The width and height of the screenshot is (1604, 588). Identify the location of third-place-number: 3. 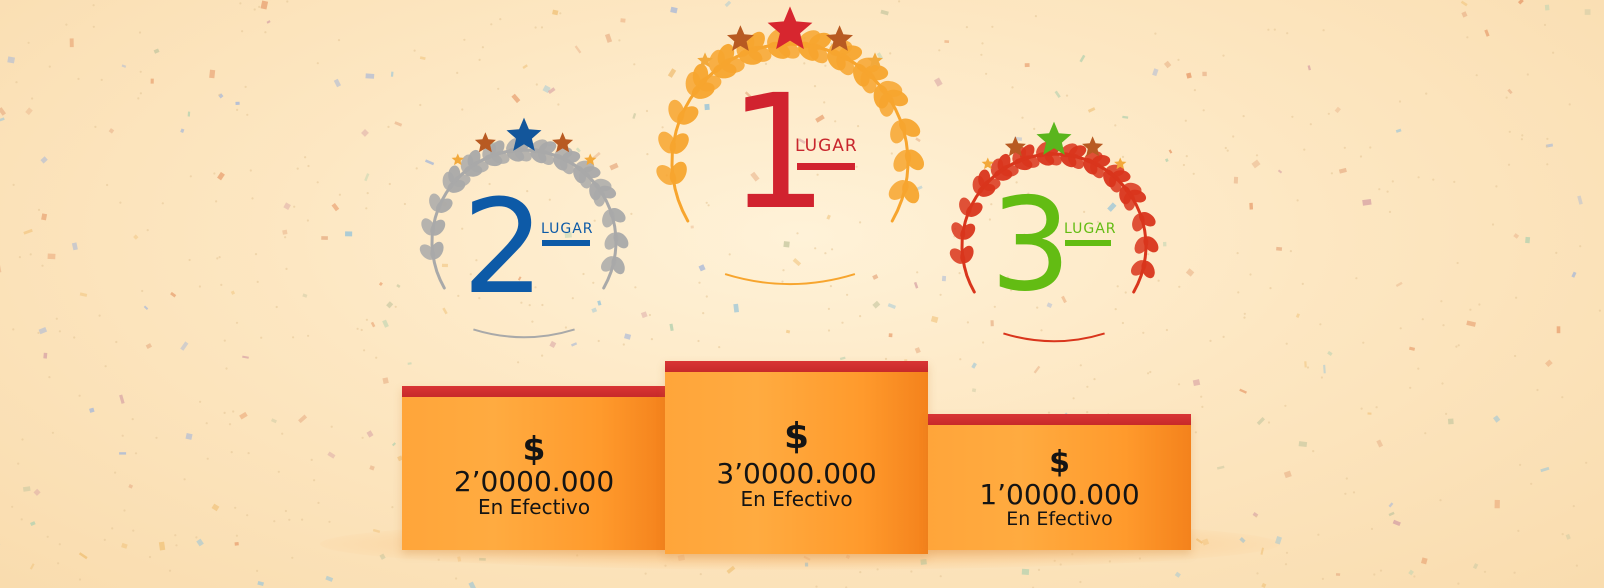
(1031, 245).